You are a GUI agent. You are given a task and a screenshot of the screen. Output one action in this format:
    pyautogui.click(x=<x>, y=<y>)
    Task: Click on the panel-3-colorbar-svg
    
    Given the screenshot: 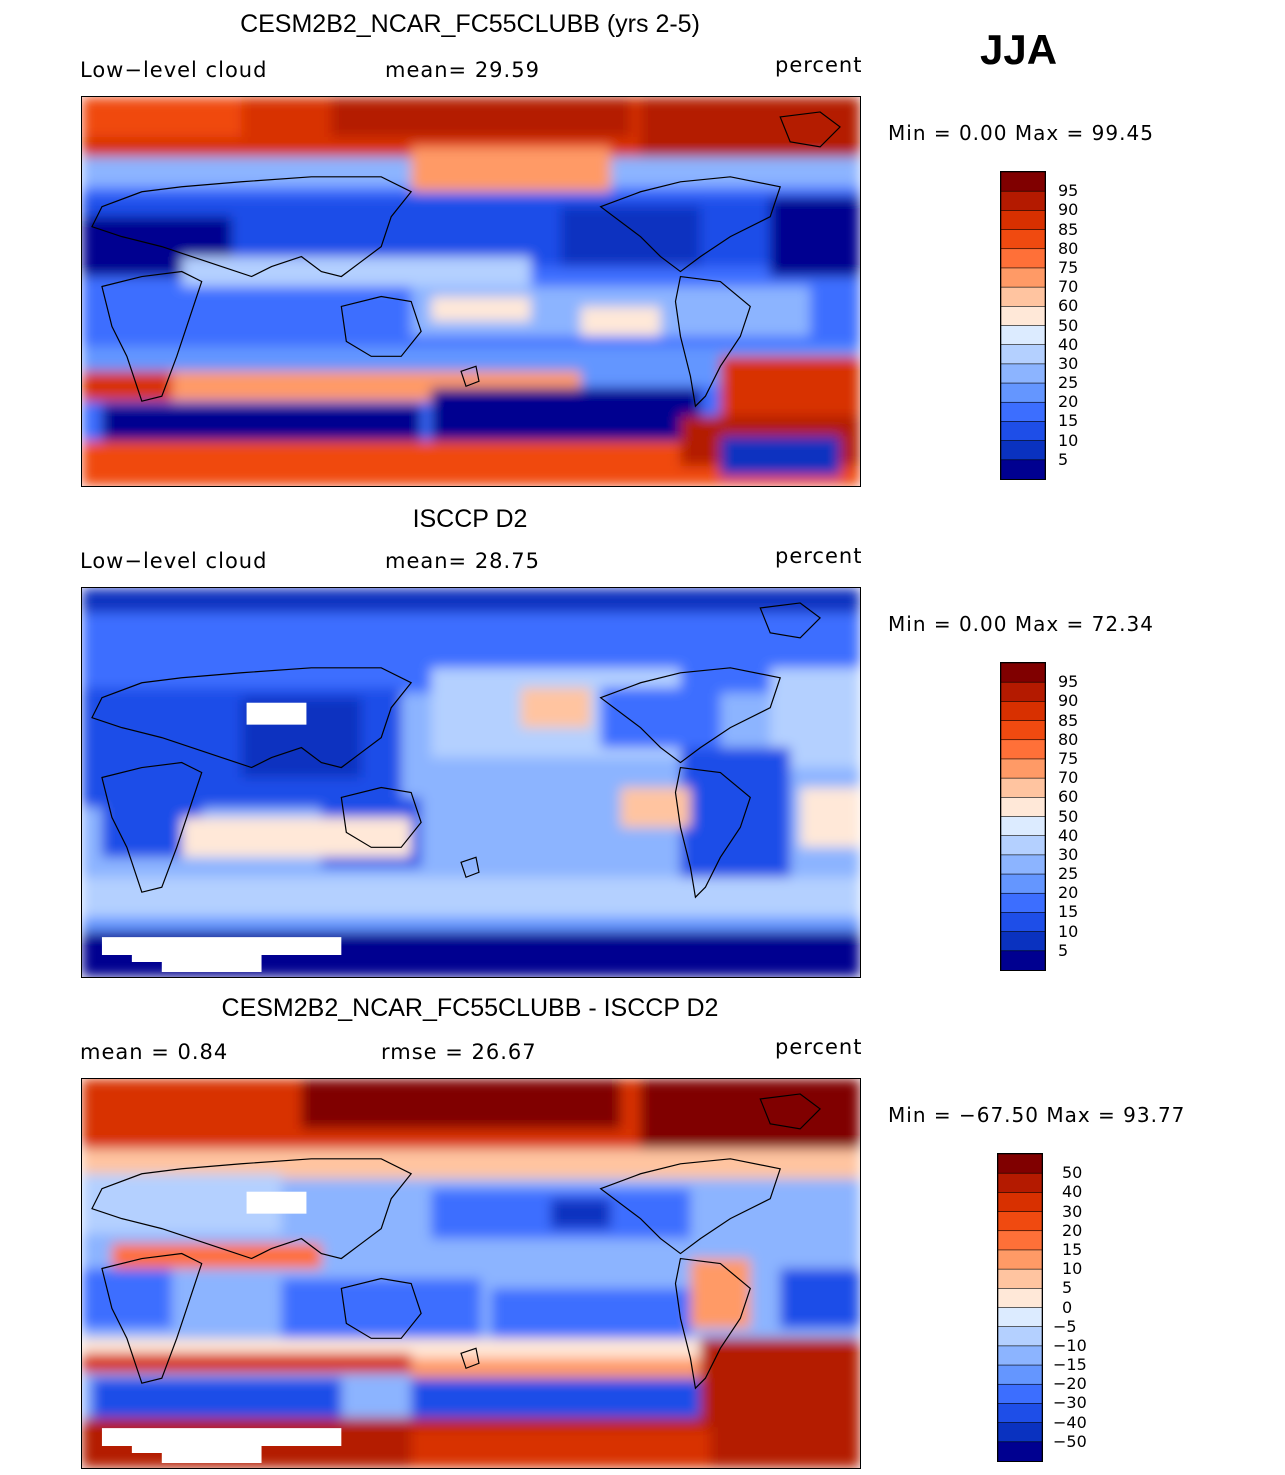 What is the action you would take?
    pyautogui.click(x=1020, y=1307)
    